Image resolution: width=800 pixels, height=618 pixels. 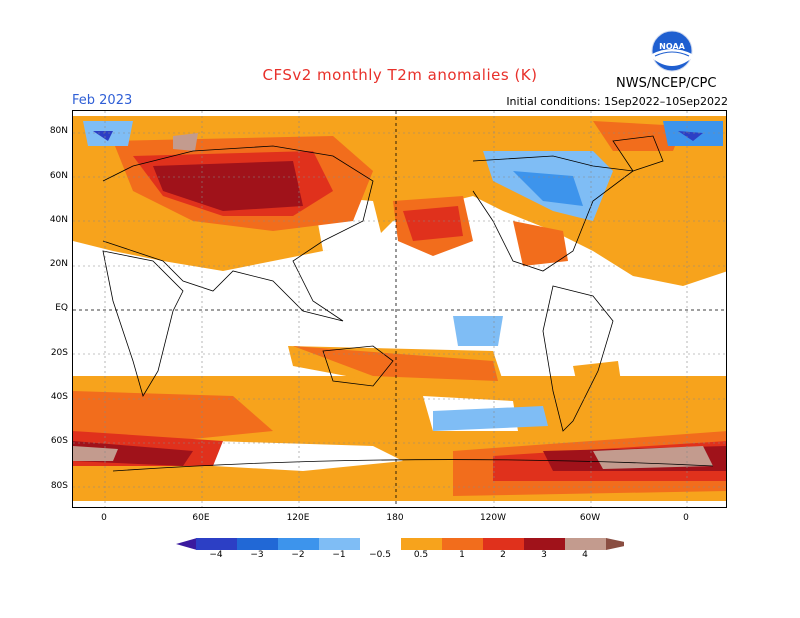 I want to click on colorbar-label: 1, so click(x=462, y=555).